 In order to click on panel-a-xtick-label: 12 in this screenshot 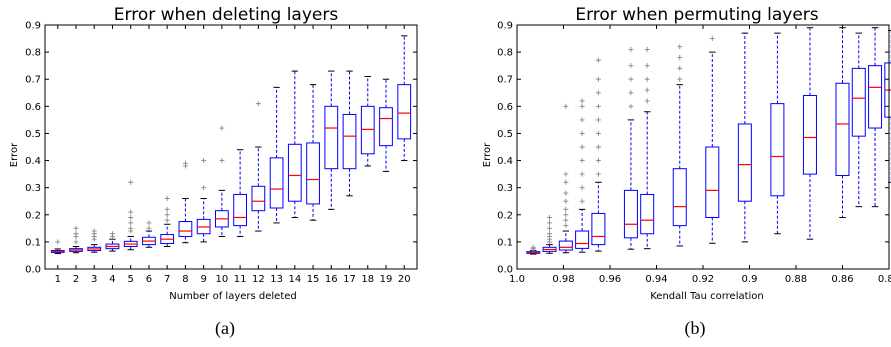, I will do `click(258, 279)`.